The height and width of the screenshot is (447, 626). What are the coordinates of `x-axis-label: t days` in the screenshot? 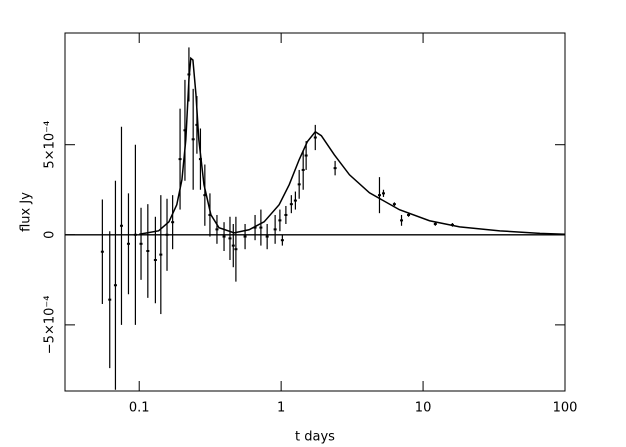 It's located at (315, 437).